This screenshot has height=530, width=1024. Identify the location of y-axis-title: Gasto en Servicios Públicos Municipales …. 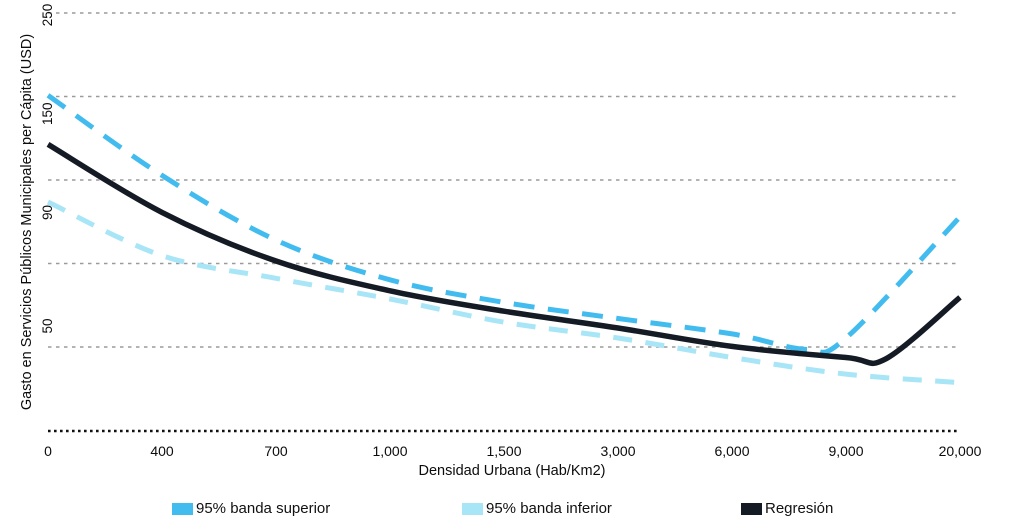
(27, 222).